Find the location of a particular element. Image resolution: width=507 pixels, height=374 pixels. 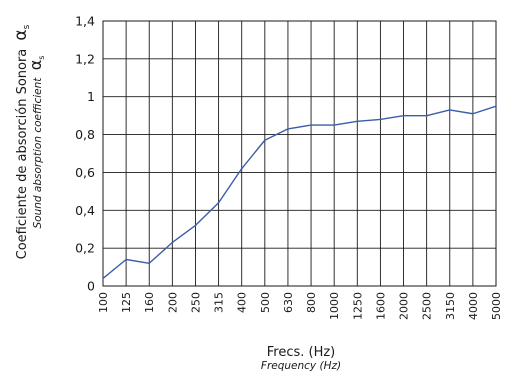

x-tick-label: 125 is located at coordinates (126, 302).